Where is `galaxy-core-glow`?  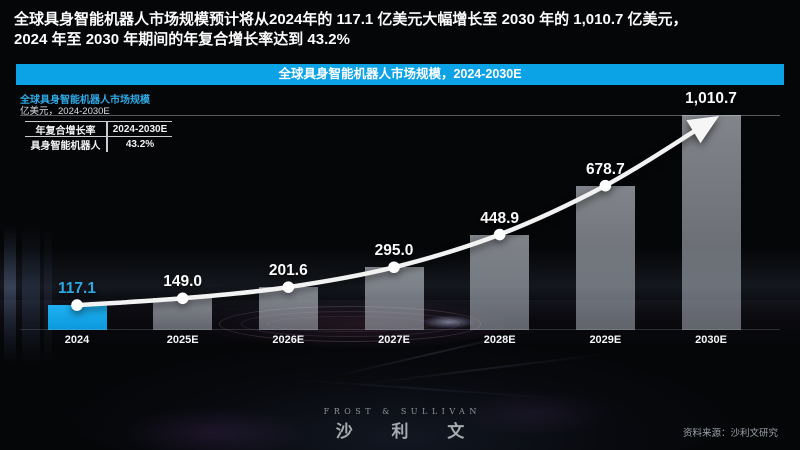 galaxy-core-glow is located at coordinates (449, 322).